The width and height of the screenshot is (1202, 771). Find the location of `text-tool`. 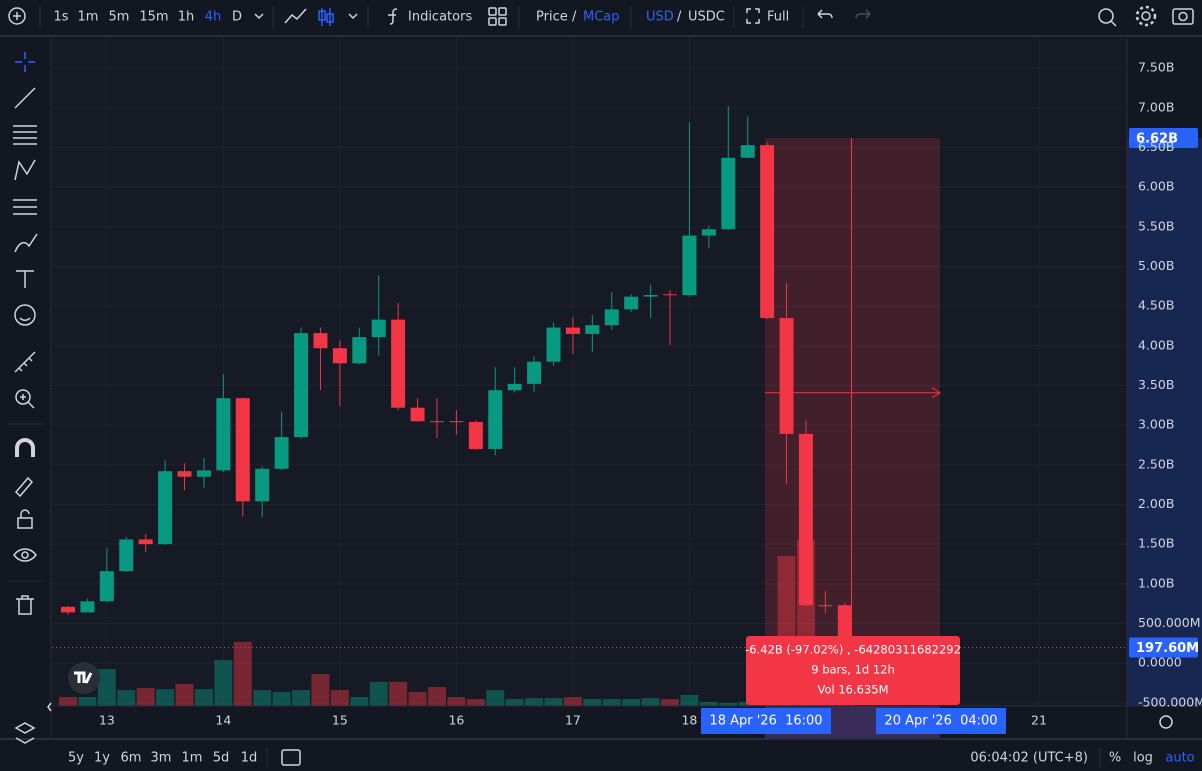

text-tool is located at coordinates (25, 279).